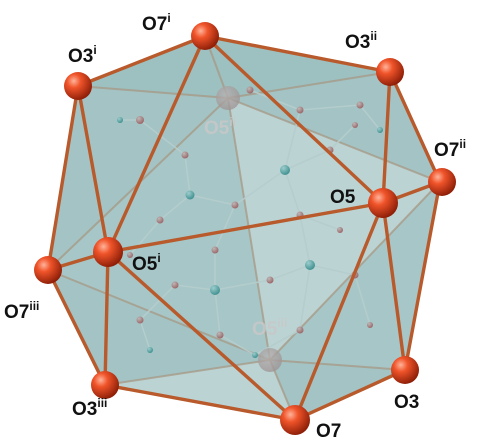 Image resolution: width=479 pixels, height=441 pixels. What do you see at coordinates (390, 72) in the screenshot?
I see `atom-o3-ii` at bounding box center [390, 72].